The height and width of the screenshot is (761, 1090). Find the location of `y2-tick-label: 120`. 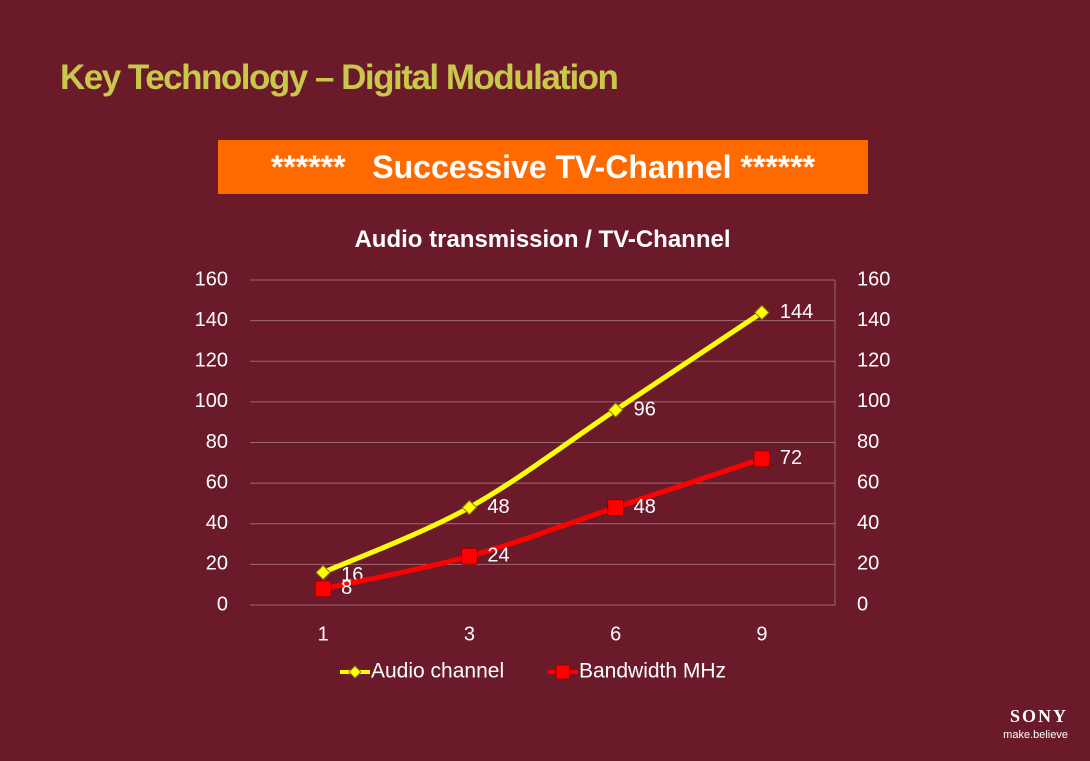

y2-tick-label: 120 is located at coordinates (873, 361).